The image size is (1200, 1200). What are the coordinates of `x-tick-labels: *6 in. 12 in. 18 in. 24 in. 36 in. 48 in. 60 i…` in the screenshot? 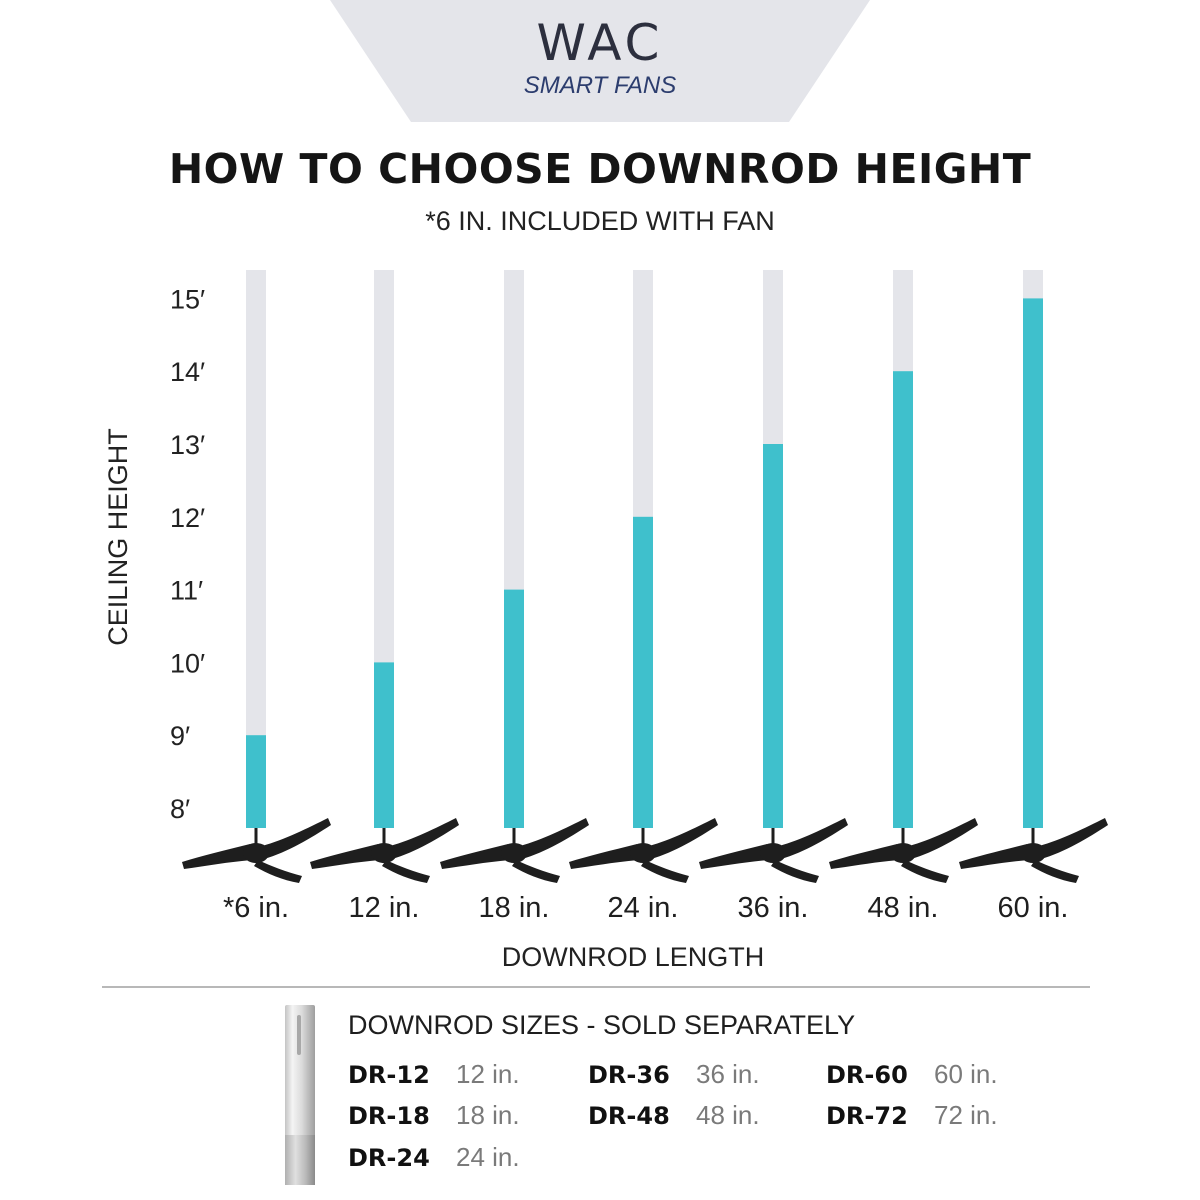 It's located at (646, 908).